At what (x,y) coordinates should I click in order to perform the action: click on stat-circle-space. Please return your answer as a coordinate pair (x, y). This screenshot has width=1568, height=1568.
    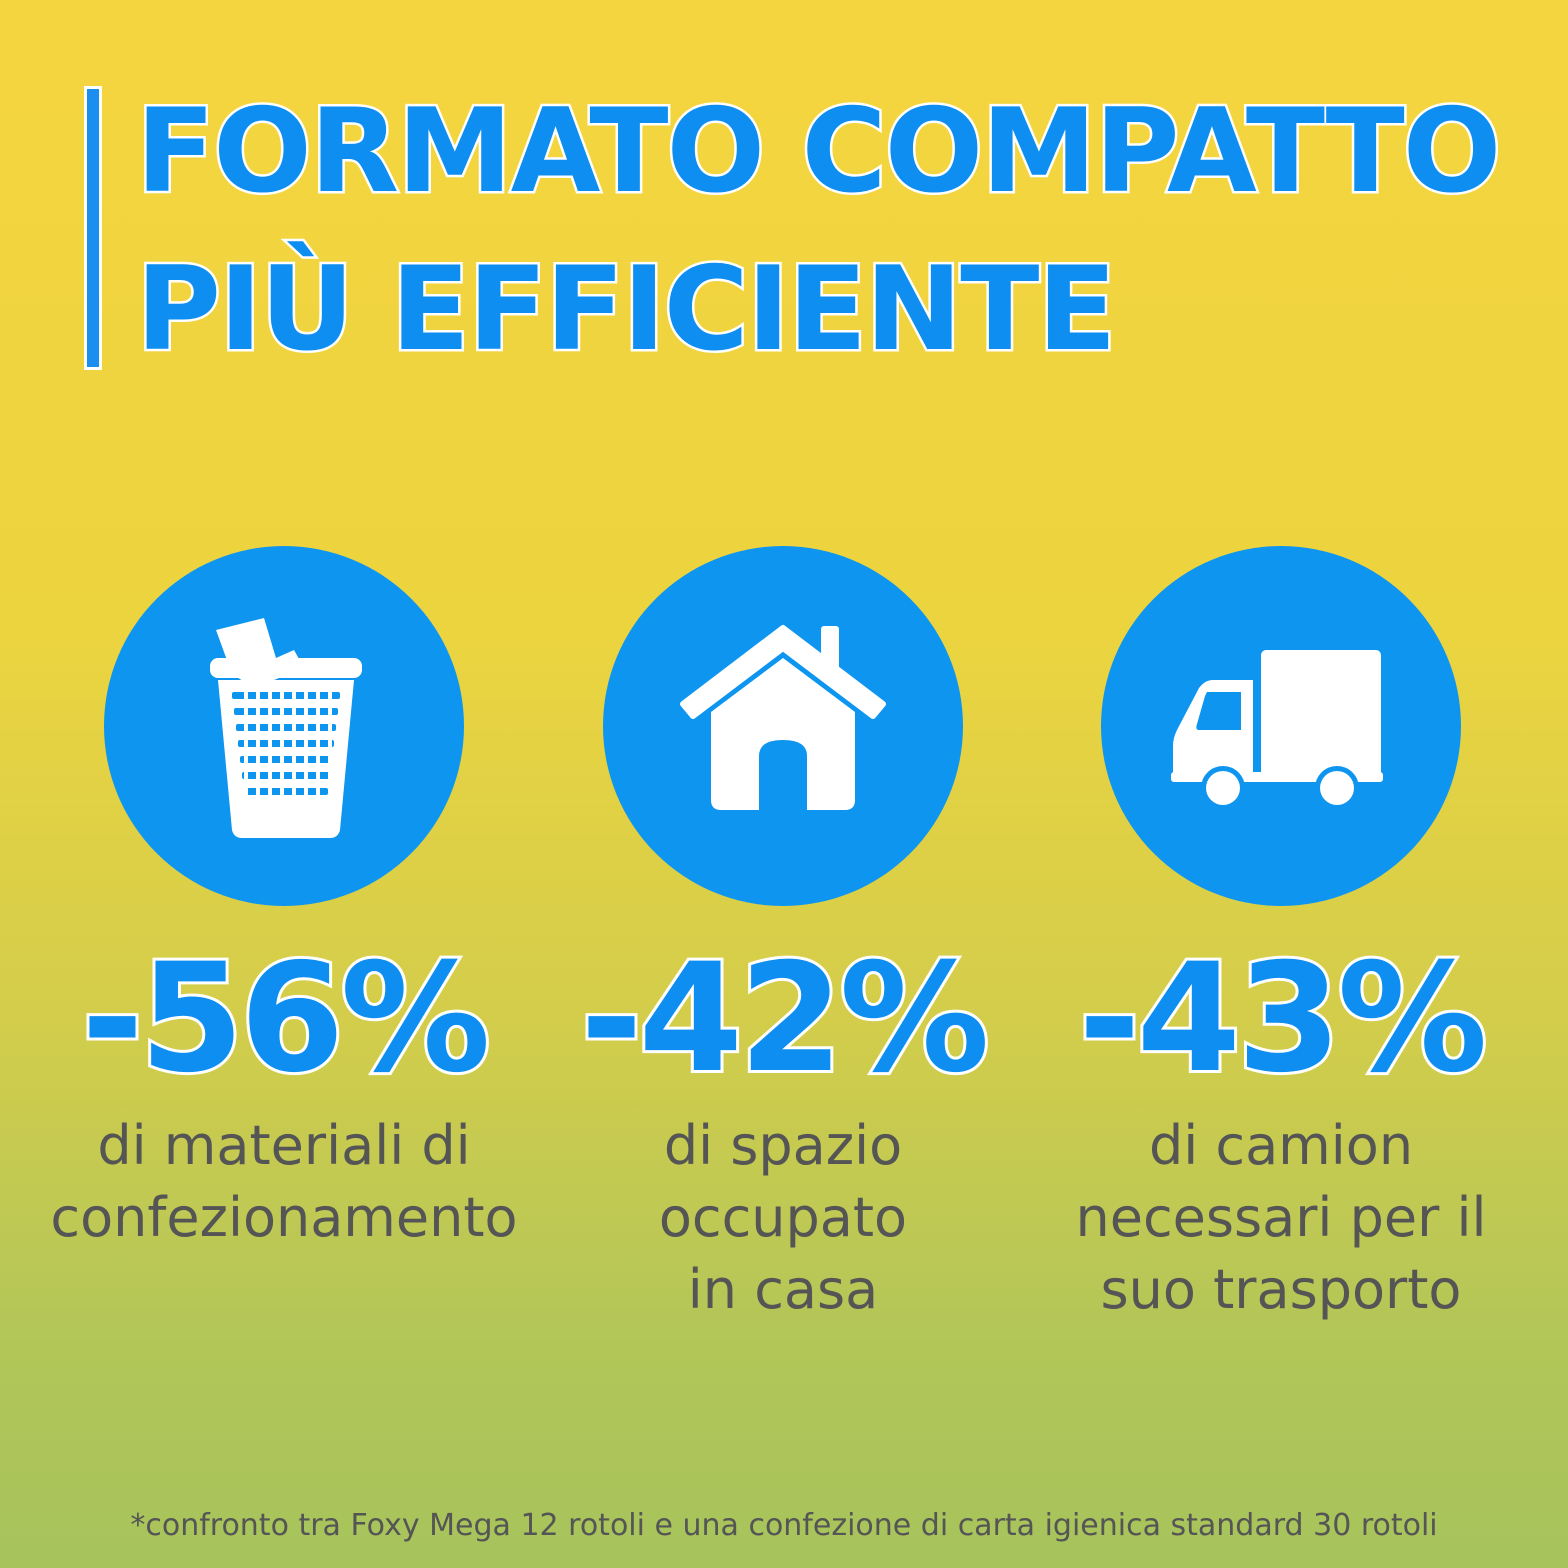
    Looking at the image, I should click on (783, 726).